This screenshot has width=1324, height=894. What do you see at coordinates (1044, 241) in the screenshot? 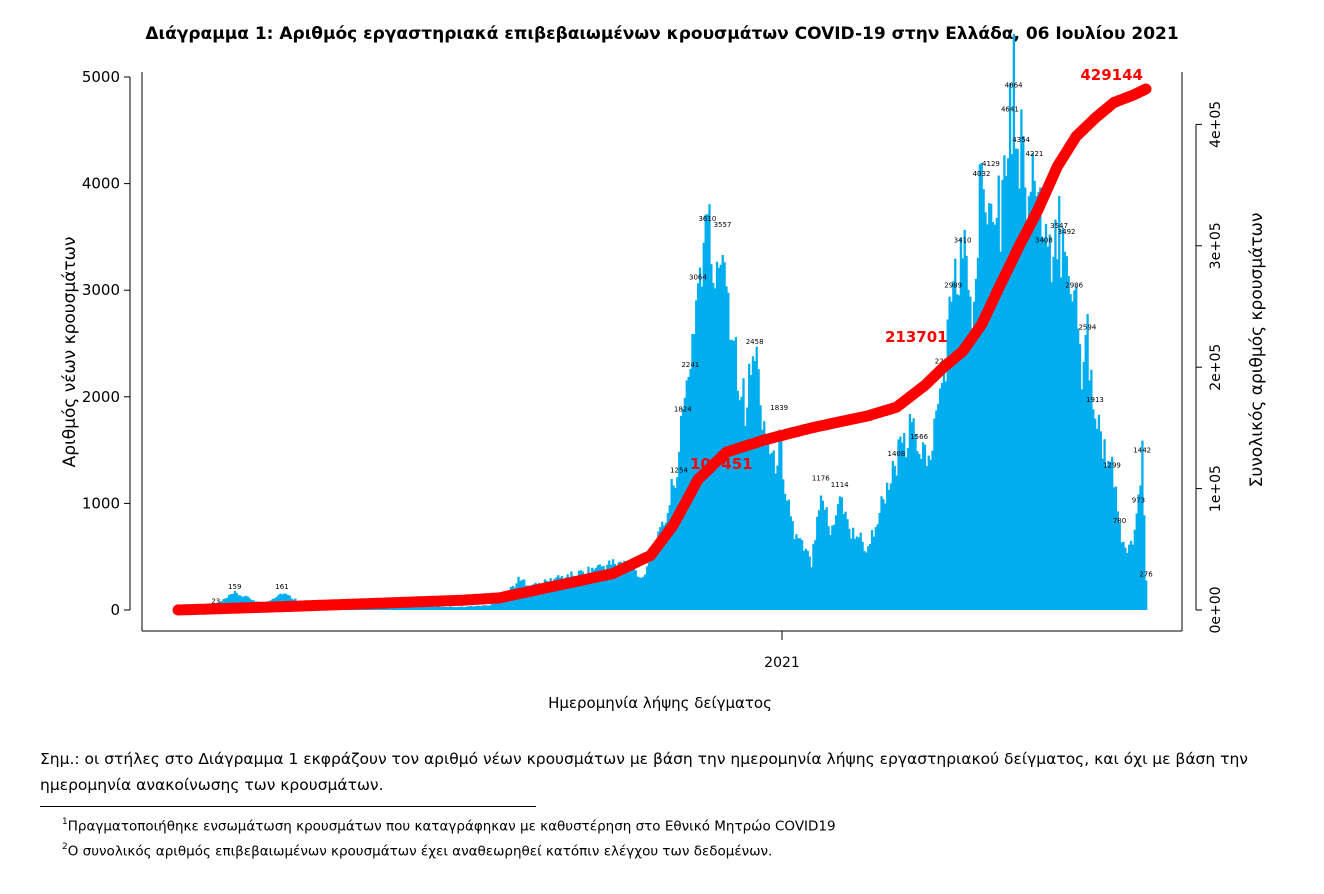
I see `bar-value-label: 3408` at bounding box center [1044, 241].